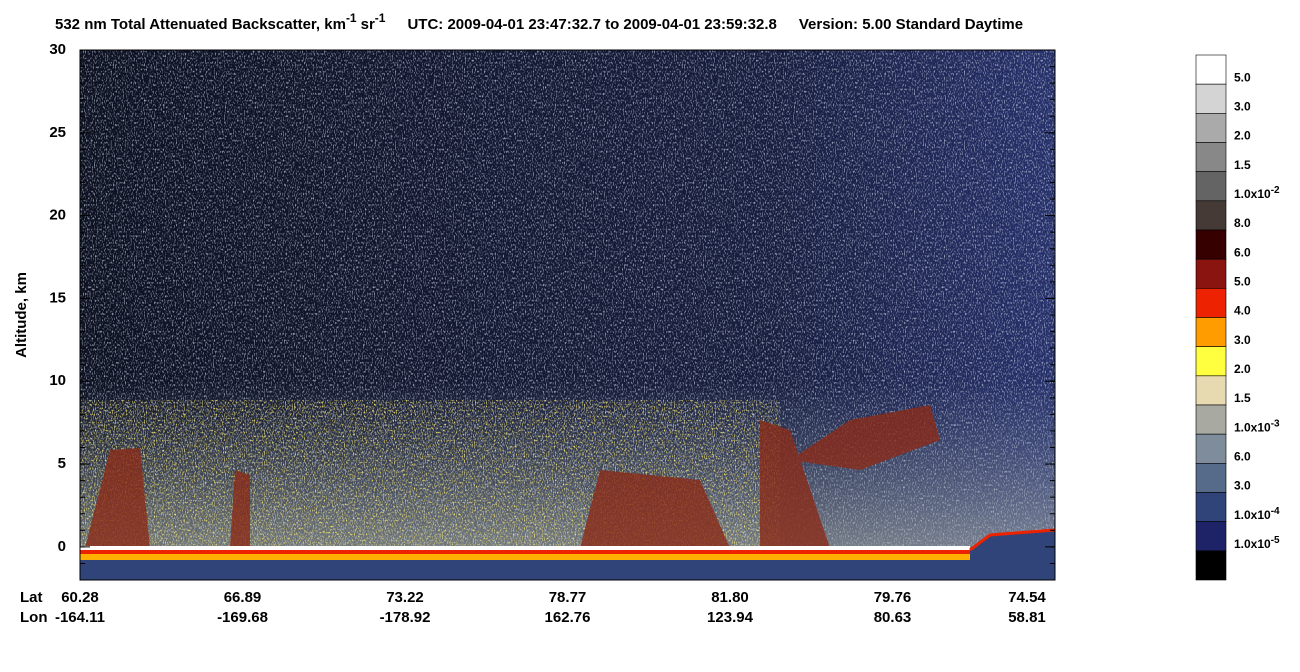  I want to click on lat-tick-label: 78.77, so click(568, 597).